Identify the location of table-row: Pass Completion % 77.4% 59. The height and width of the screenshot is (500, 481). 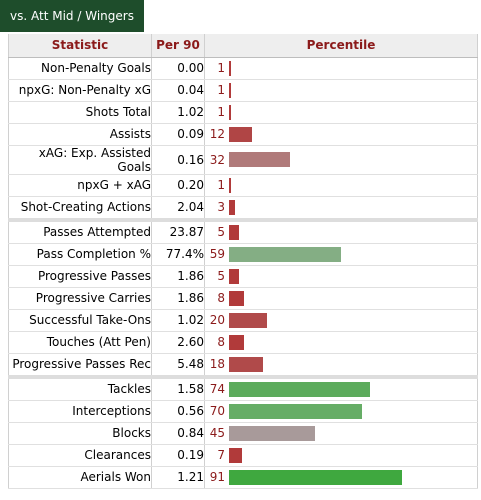
(243, 254).